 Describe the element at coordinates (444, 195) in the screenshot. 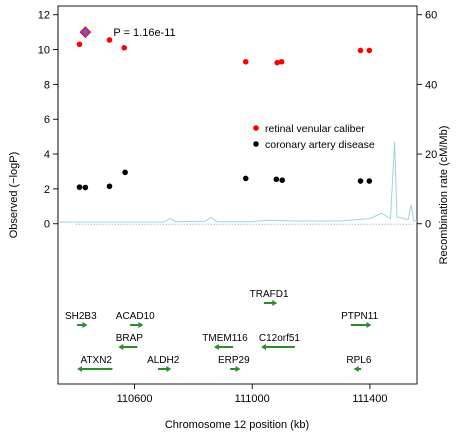

I see `y2-axis-label: Recombination rate (cM/Mb)` at that location.